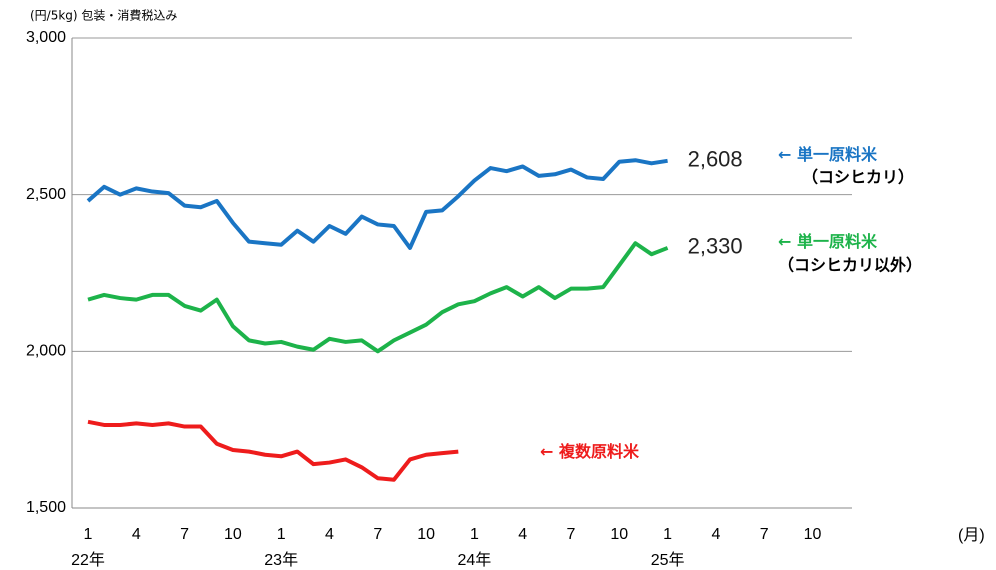 Image resolution: width=996 pixels, height=570 pixels. What do you see at coordinates (858, 177) in the screenshot?
I see `legend-subname: （コシヒカリ）` at bounding box center [858, 177].